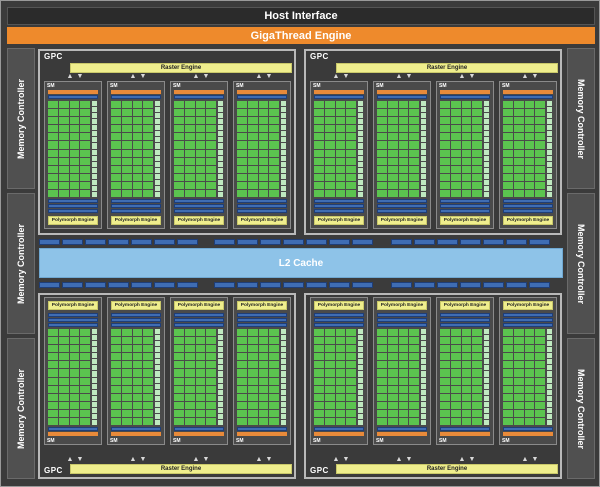 The height and width of the screenshot is (487, 600). I want to click on arrow-down-icon: ▼, so click(80, 459).